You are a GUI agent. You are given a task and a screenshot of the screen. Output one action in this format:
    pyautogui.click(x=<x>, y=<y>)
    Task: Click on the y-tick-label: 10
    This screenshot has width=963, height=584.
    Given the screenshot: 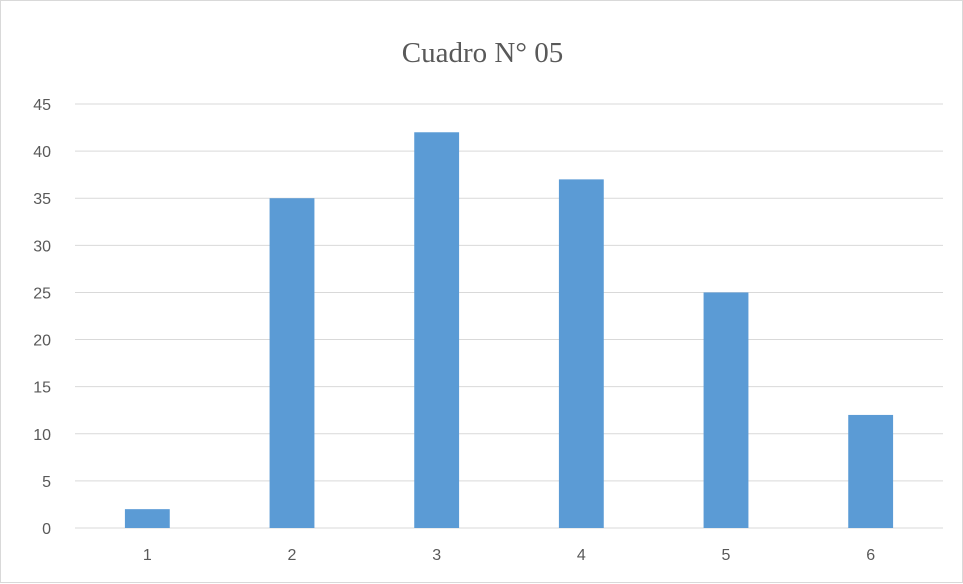 What is the action you would take?
    pyautogui.click(x=42, y=435)
    